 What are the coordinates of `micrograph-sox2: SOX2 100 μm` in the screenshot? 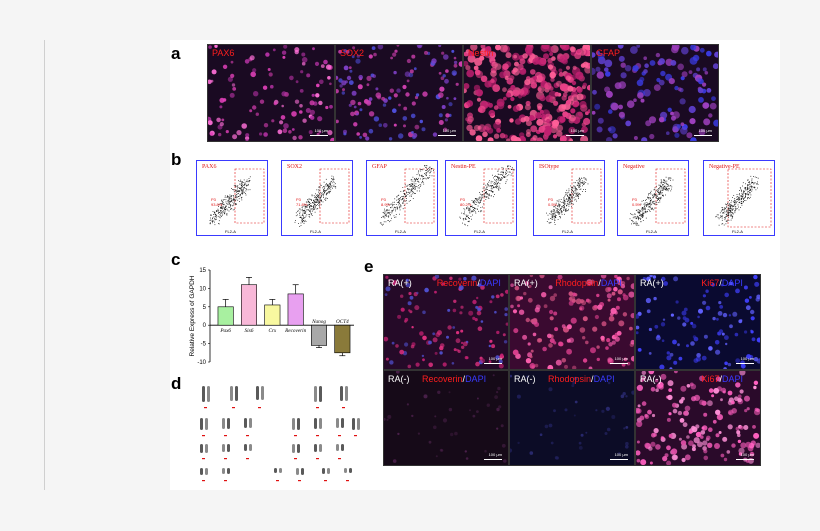 It's located at (399, 93).